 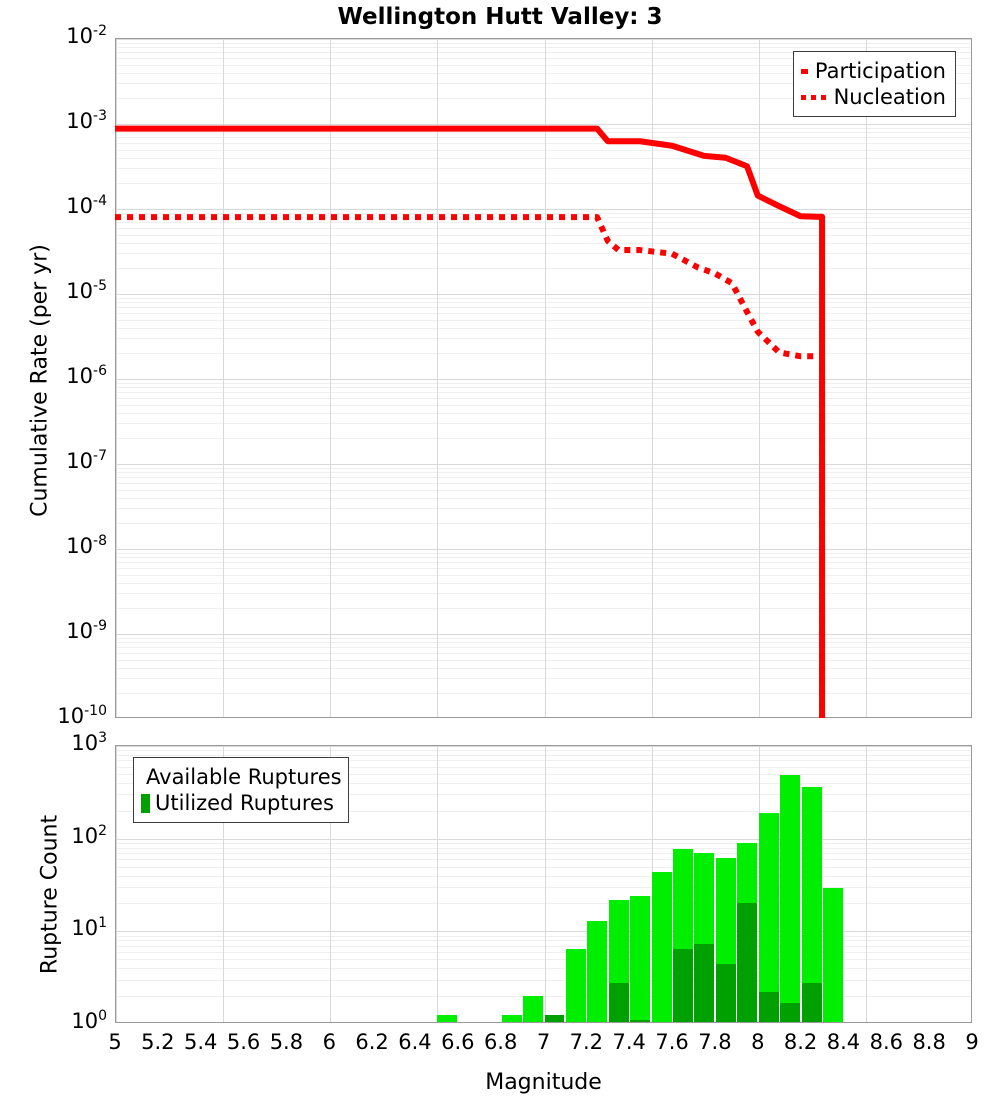 I want to click on x-tick-label: 5, so click(x=115, y=1042).